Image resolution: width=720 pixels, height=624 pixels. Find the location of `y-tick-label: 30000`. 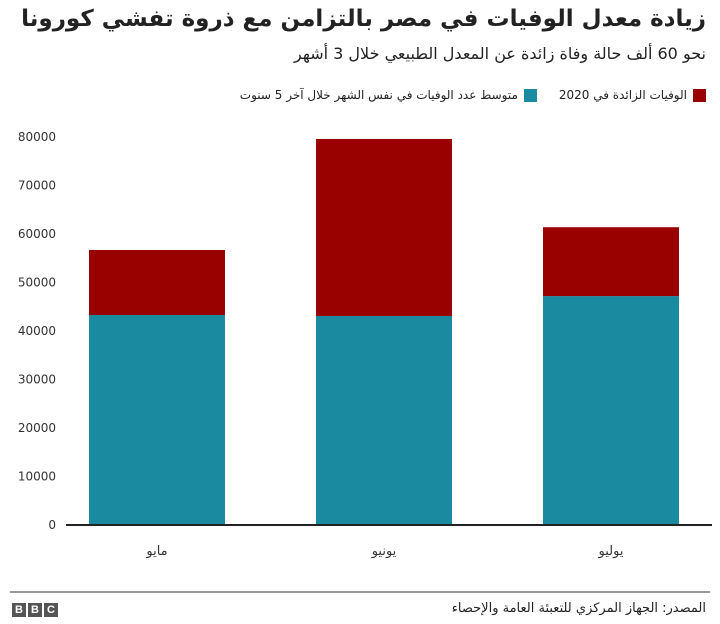

y-tick-label: 30000 is located at coordinates (37, 380).